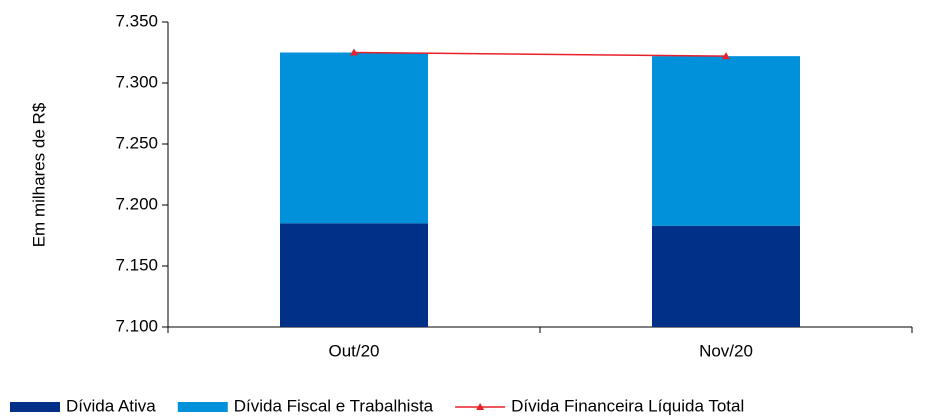  Describe the element at coordinates (136, 81) in the screenshot. I see `y-tick-label: 7.300` at that location.